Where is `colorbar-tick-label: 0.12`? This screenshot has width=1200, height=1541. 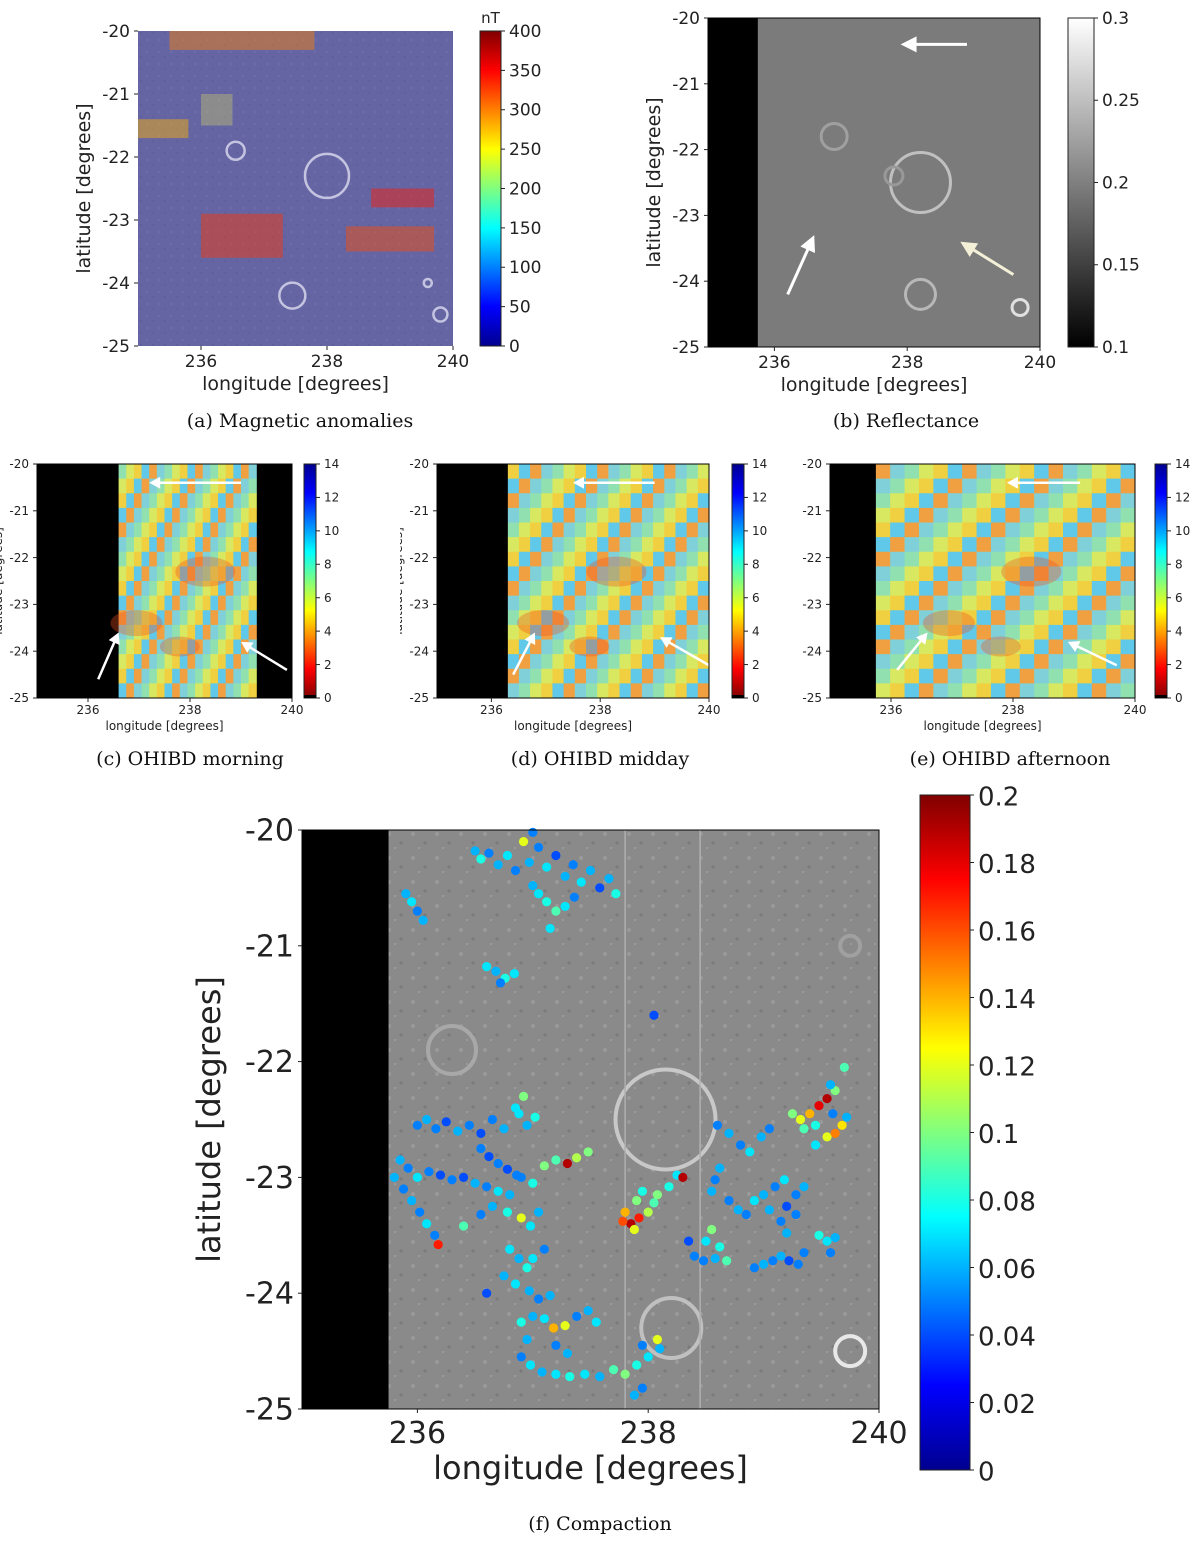 colorbar-tick-label: 0.12 is located at coordinates (1007, 1068).